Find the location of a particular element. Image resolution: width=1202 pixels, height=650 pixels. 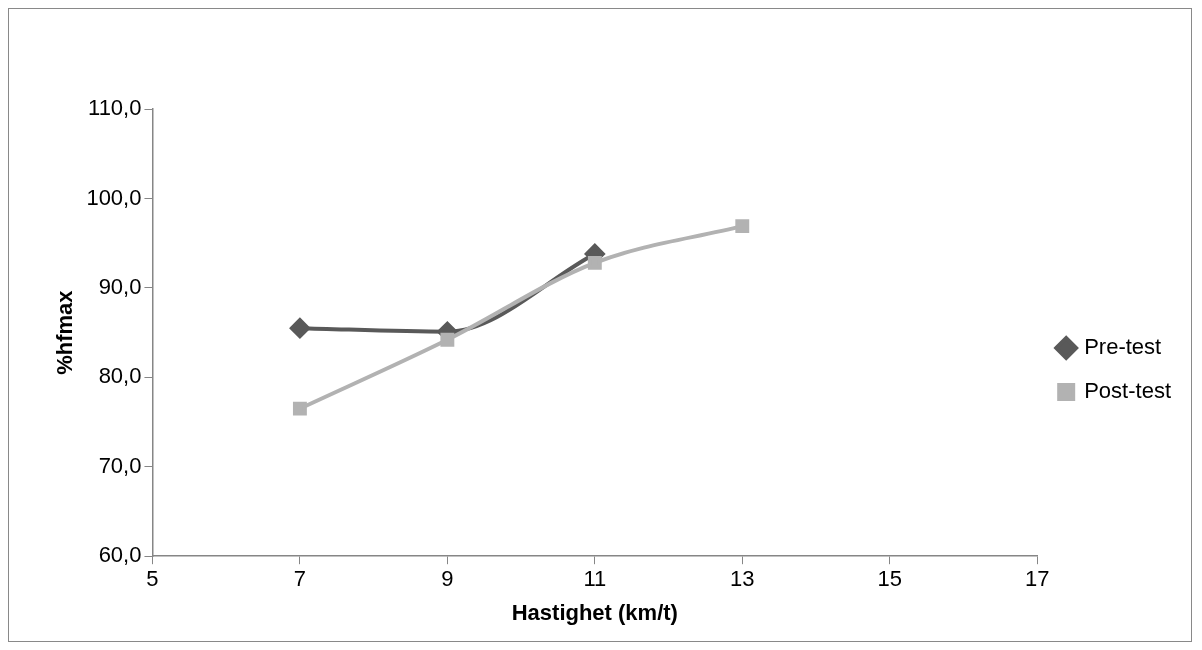

y-tick-label: 90,0 is located at coordinates (120, 286).